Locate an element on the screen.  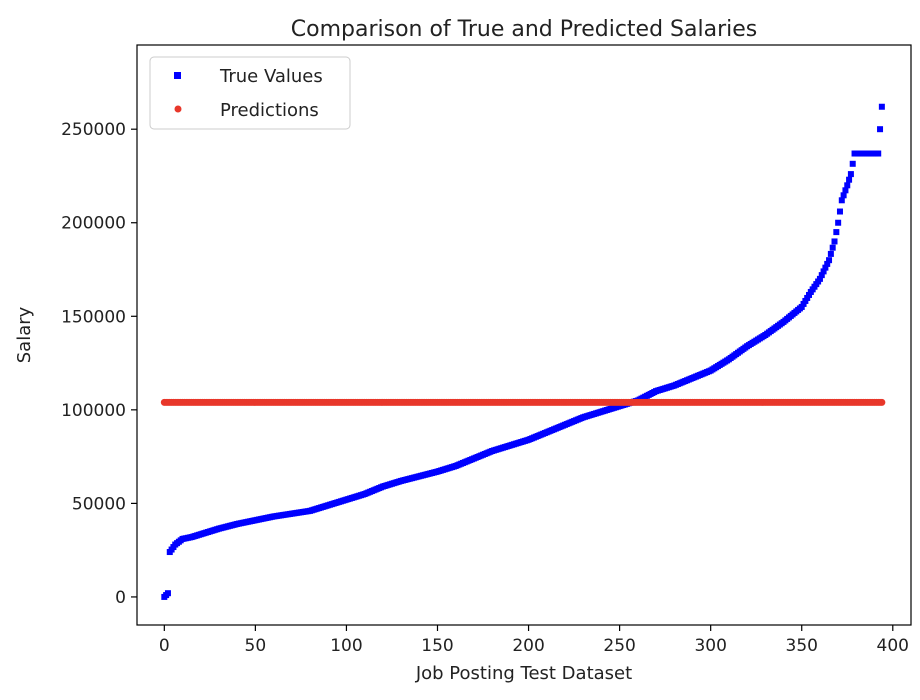
prediction-point is located at coordinates (882, 402).